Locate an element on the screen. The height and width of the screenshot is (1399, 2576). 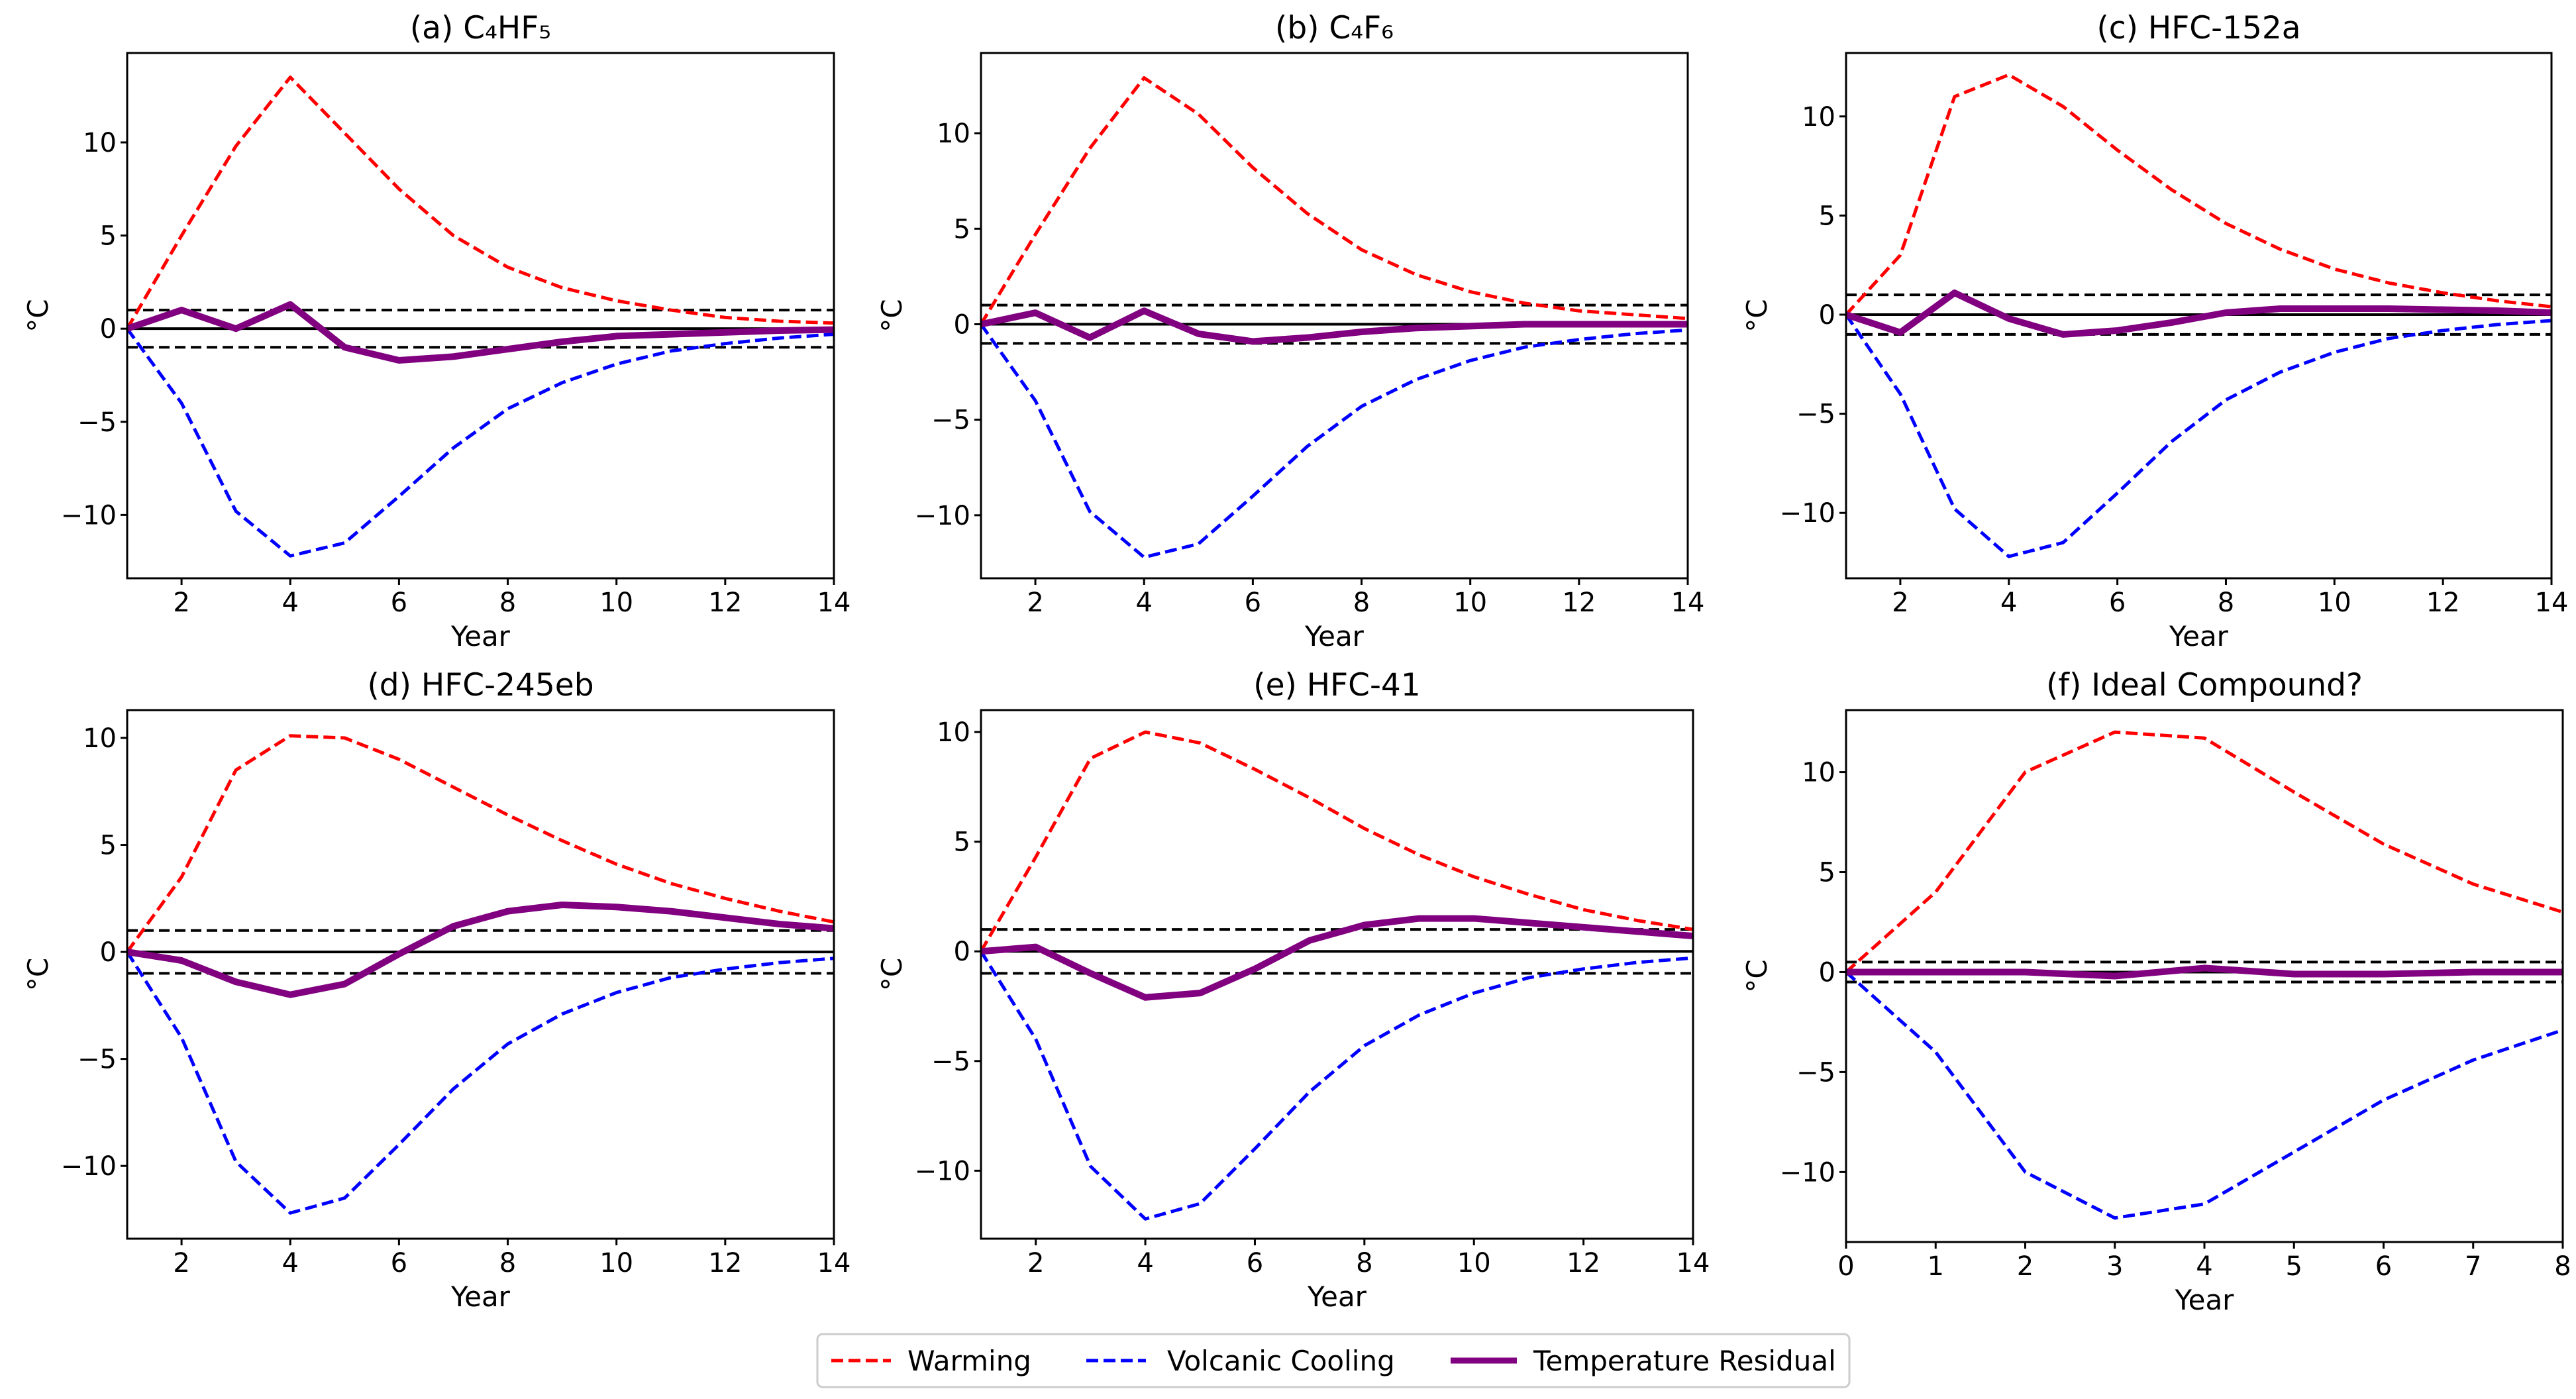
legend-label-volcanic-cooling: Volcanic Cooling is located at coordinates (1281, 1361).